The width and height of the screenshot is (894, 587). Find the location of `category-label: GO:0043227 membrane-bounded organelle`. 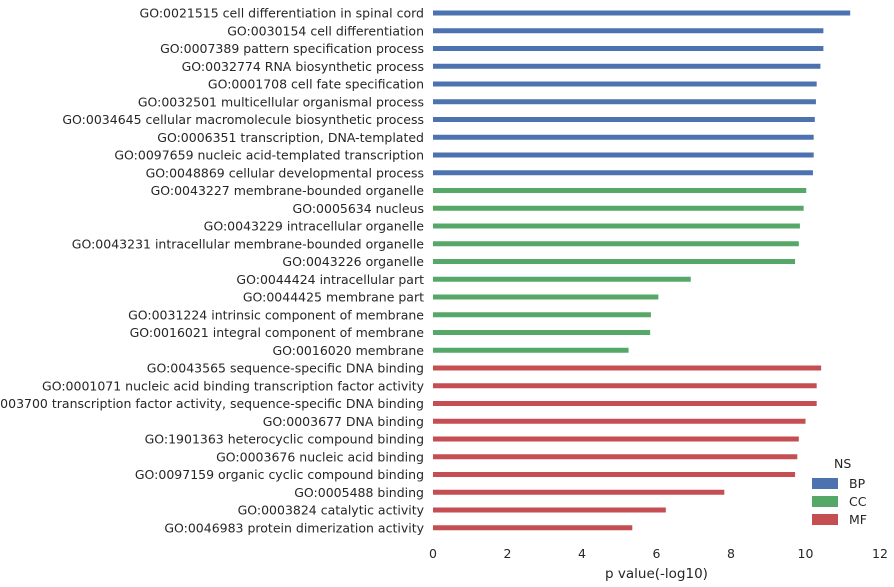

category-label: GO:0043227 membrane-bounded organelle is located at coordinates (288, 190).